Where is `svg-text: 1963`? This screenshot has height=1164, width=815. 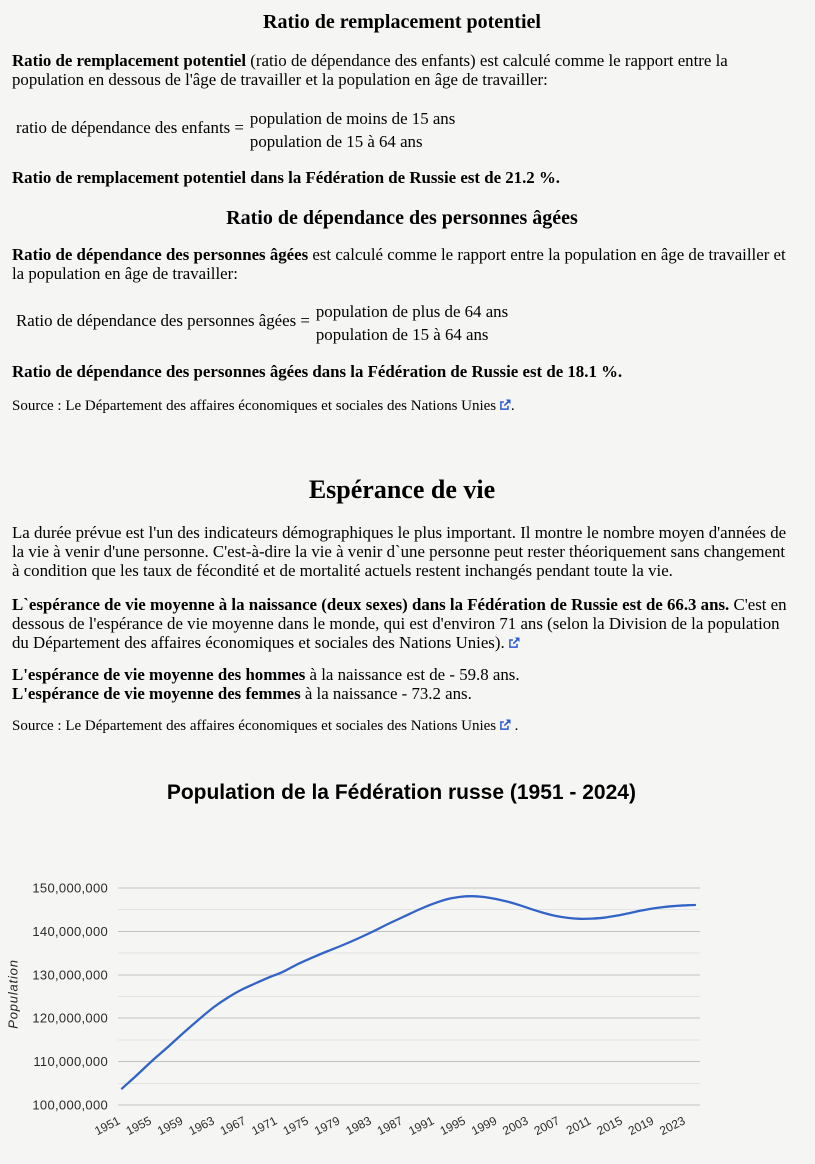
svg-text: 1963 is located at coordinates (201, 1125).